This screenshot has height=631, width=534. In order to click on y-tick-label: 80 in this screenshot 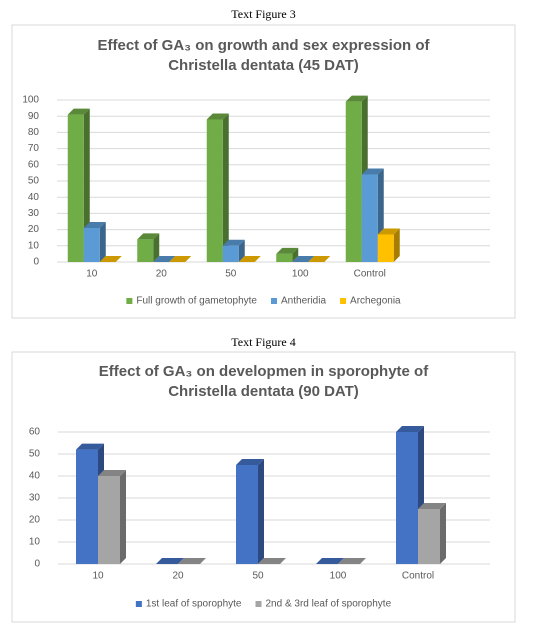, I will do `click(34, 132)`.